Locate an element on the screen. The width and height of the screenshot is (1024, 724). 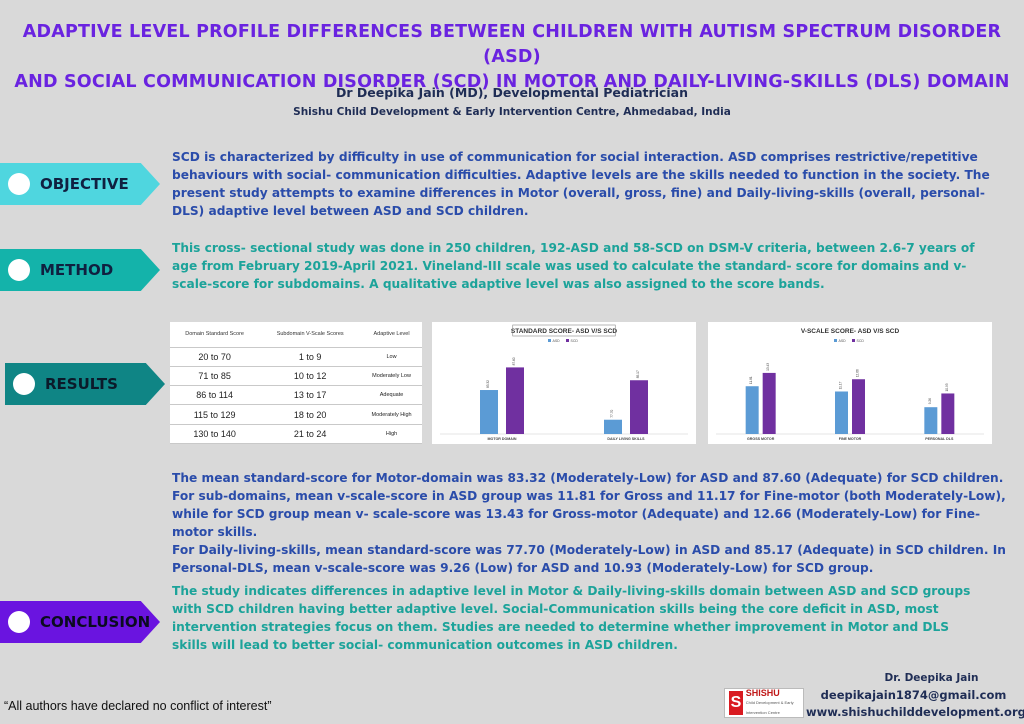
table-row: 115 to 129 18 to 20 Moderately High is located at coordinates (296, 414).